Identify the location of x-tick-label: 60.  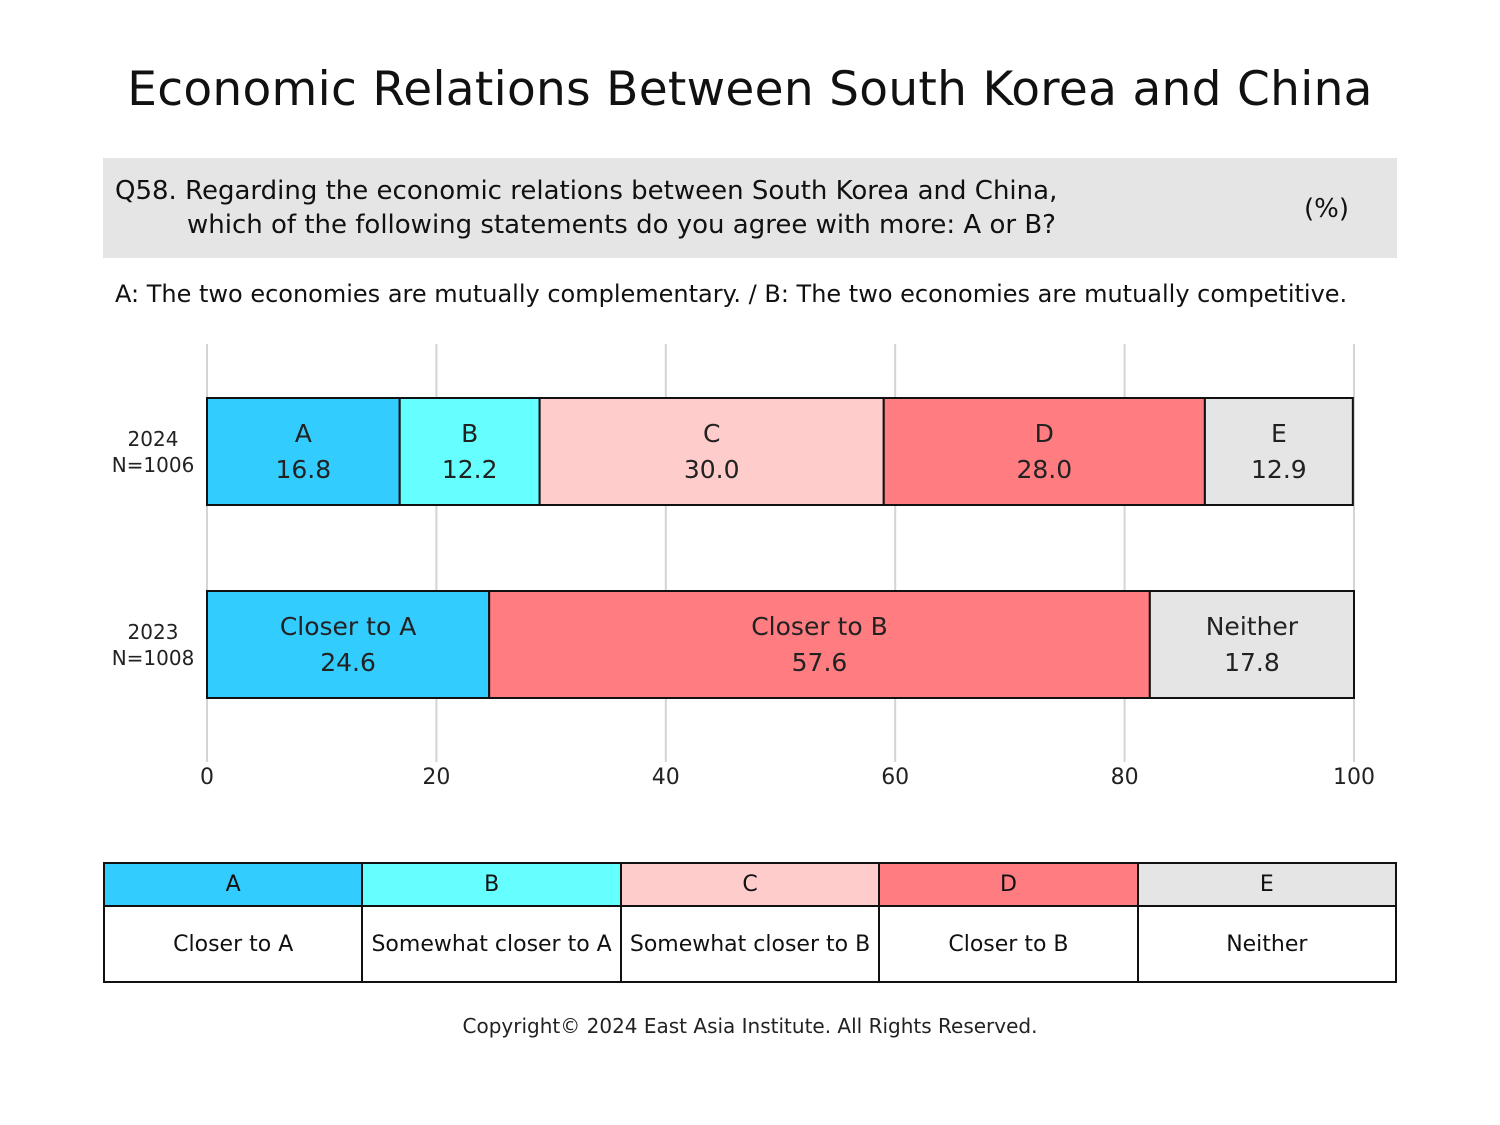
(895, 777).